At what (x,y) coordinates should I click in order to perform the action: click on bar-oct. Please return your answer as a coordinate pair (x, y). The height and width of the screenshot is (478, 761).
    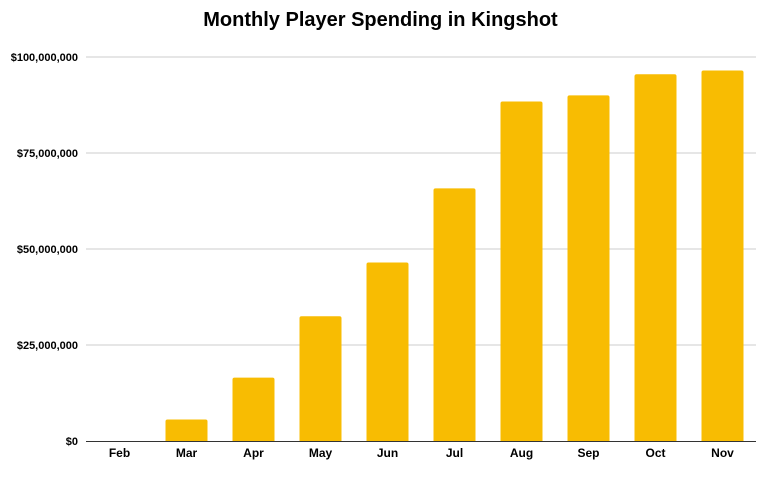
    Looking at the image, I should click on (655, 257).